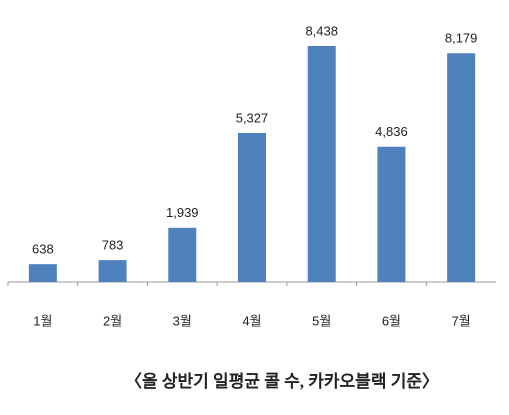  What do you see at coordinates (321, 30) in the screenshot?
I see `value-label: 8,438` at bounding box center [321, 30].